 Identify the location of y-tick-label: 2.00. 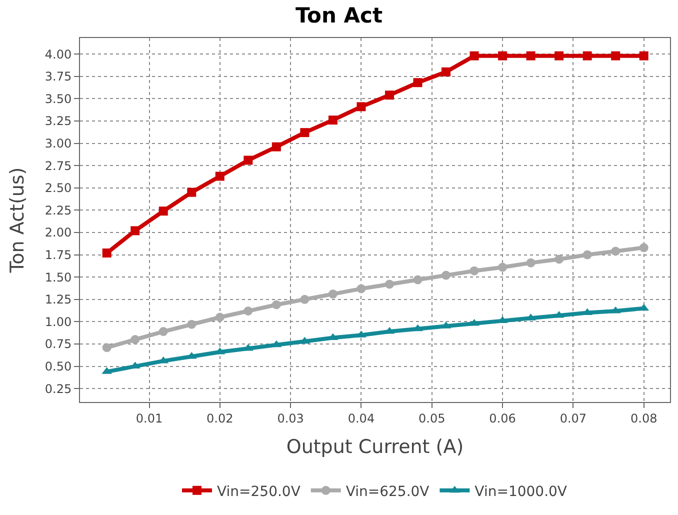
(58, 233).